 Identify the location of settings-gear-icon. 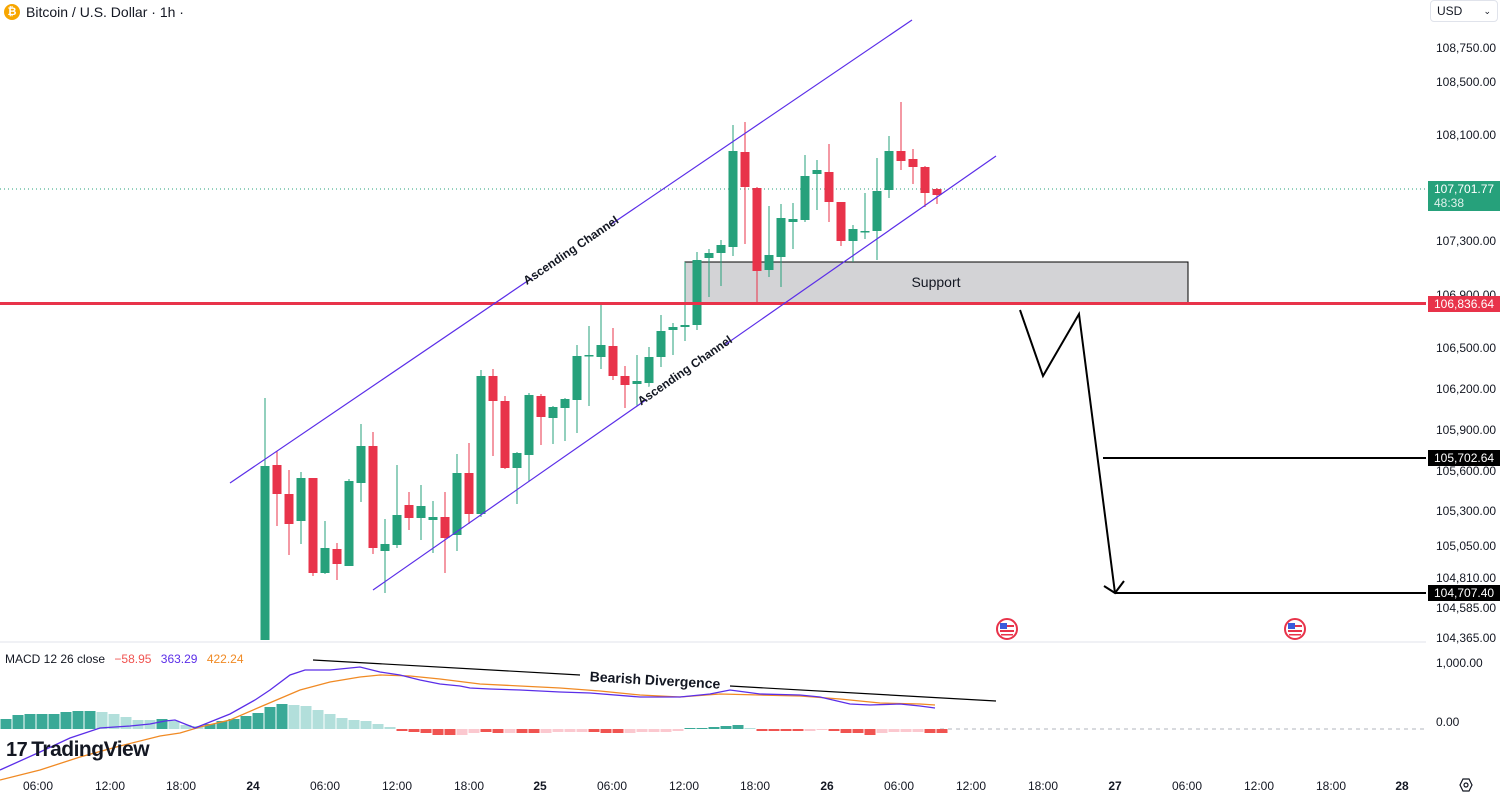
(1466, 785).